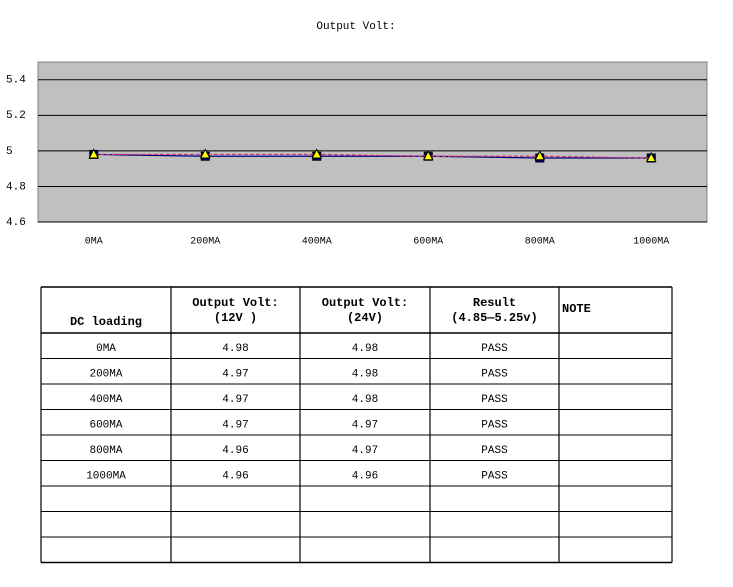 The height and width of the screenshot is (587, 733). What do you see at coordinates (428, 242) in the screenshot?
I see `x-tick-label: 600MA` at bounding box center [428, 242].